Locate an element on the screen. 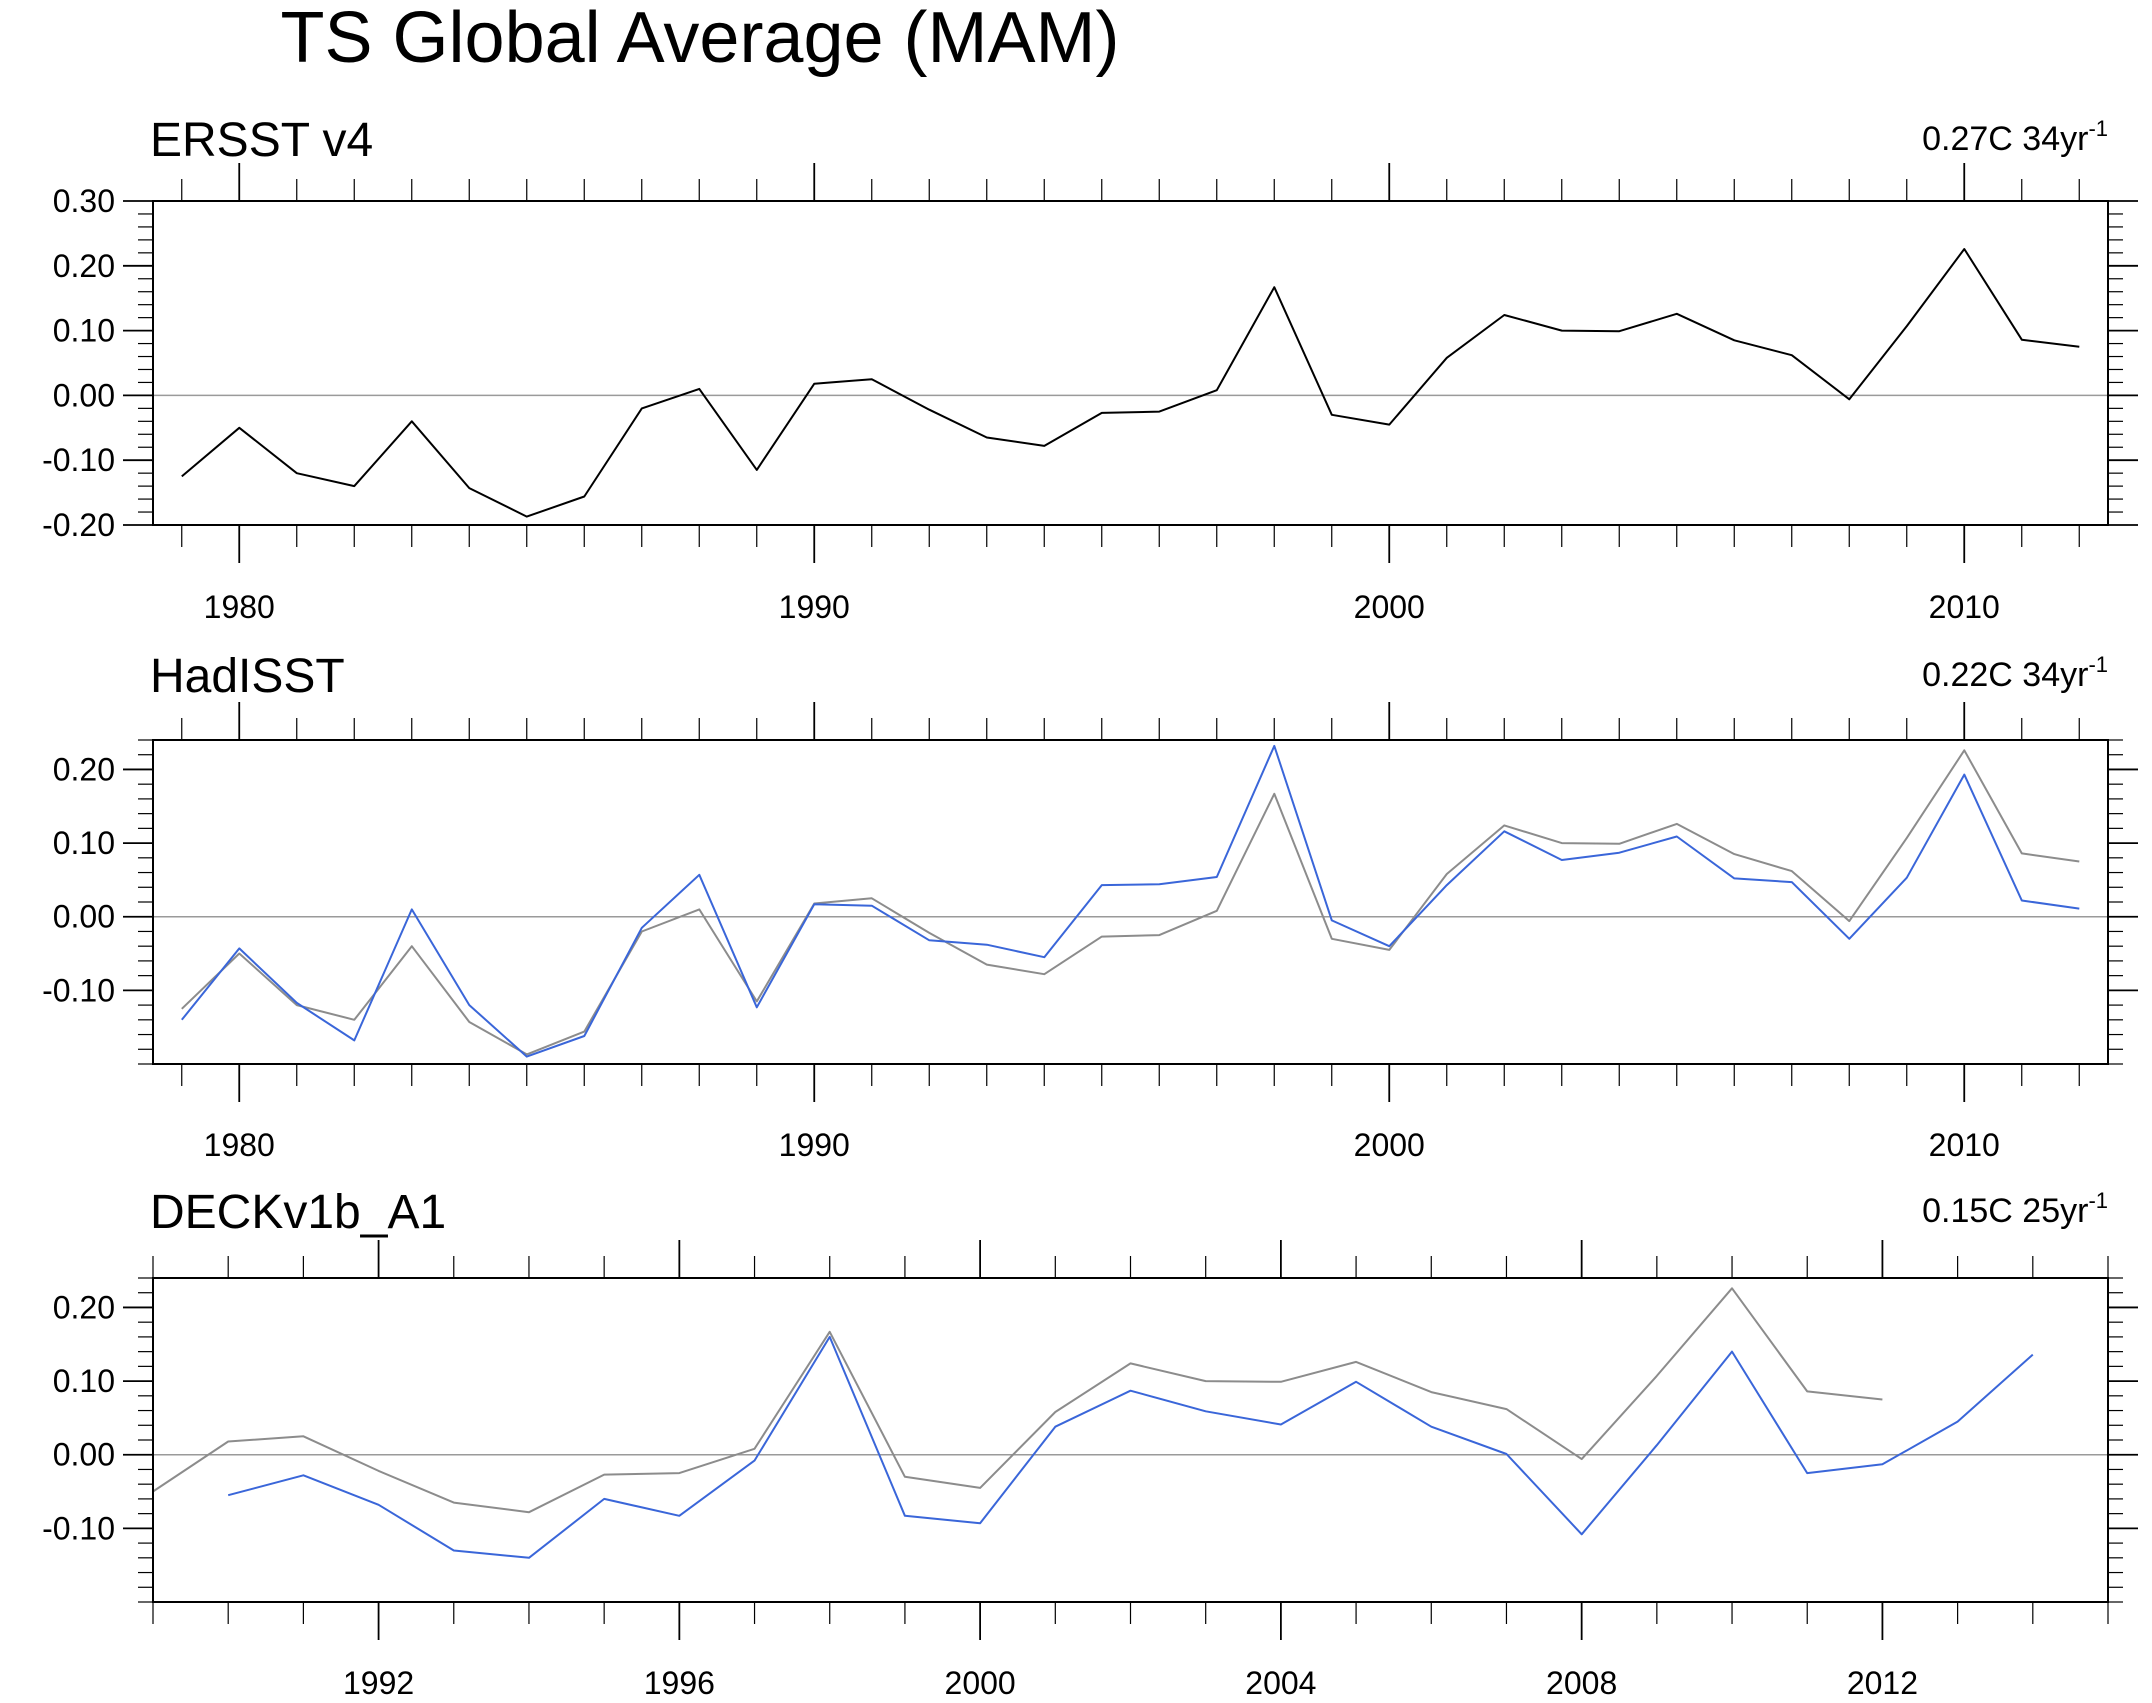  trend-label: 0.22C 34yr-1 is located at coordinates (2015, 673).